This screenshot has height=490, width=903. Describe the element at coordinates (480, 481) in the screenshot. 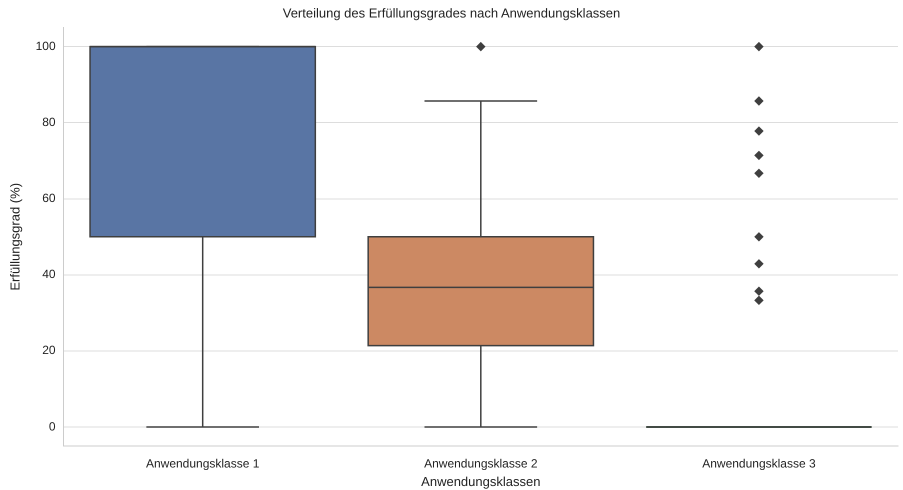

I see `x-axis-title: Anwendungsklassen` at that location.